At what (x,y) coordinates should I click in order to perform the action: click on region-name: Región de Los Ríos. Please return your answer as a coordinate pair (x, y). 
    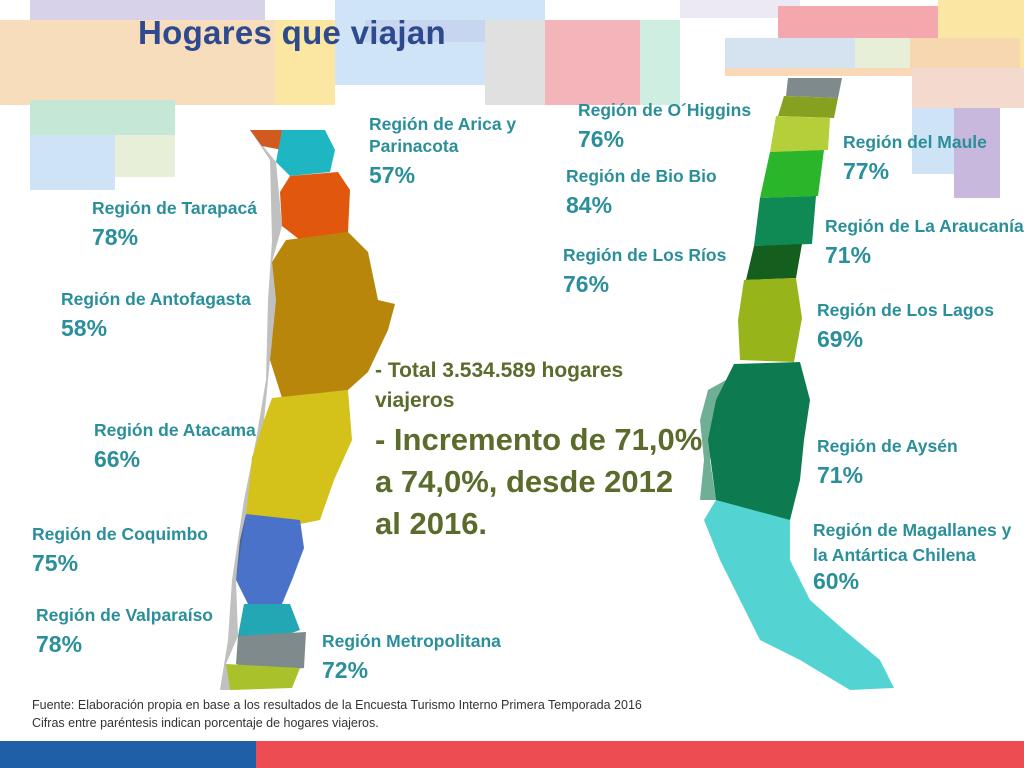
    Looking at the image, I should click on (645, 255).